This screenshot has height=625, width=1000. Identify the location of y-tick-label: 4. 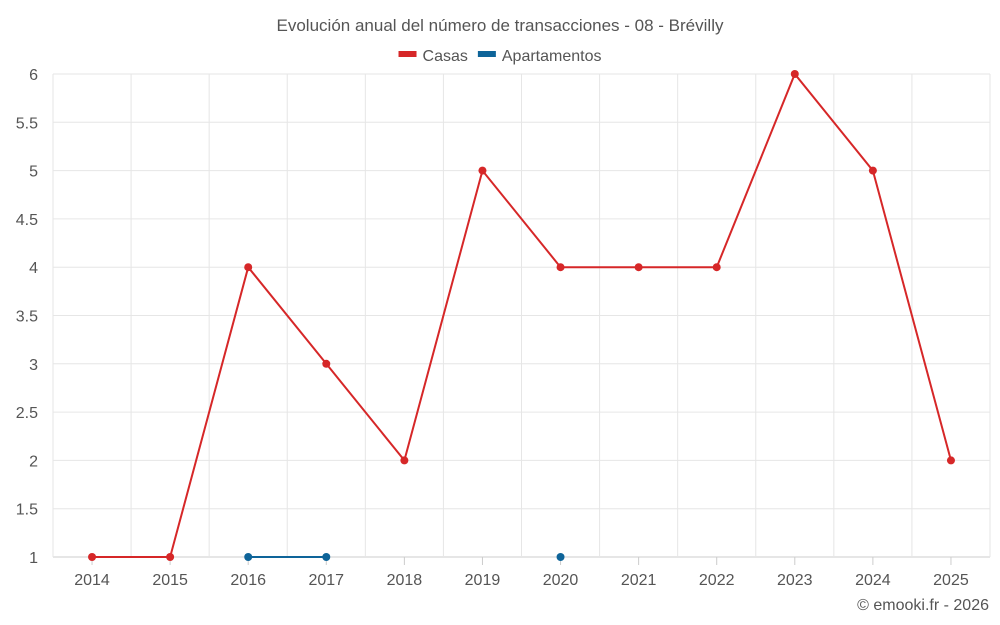
(33, 268).